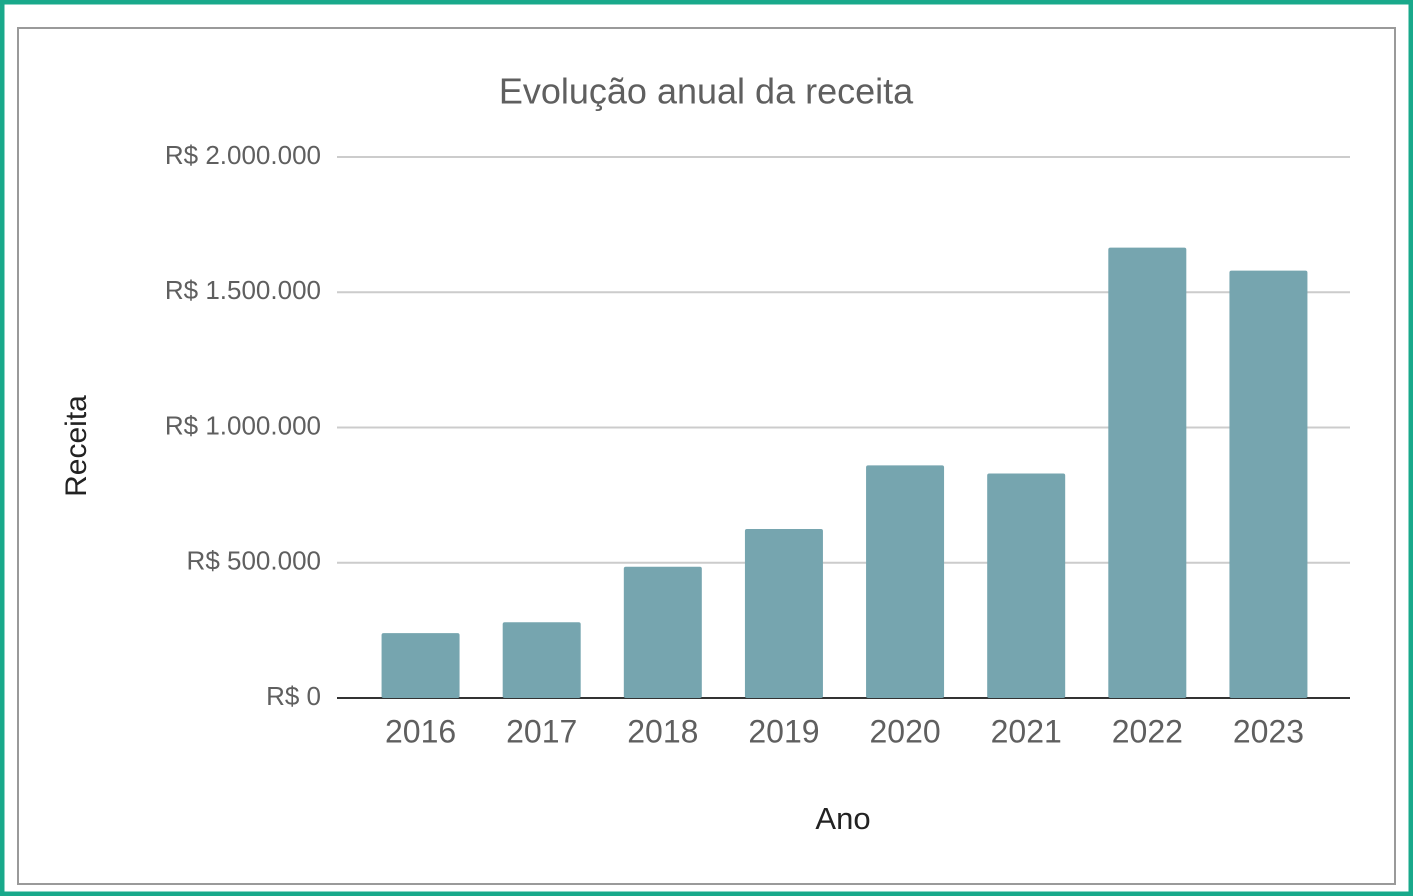 The height and width of the screenshot is (896, 1413). What do you see at coordinates (541, 731) in the screenshot?
I see `x-tick-label: 2017` at bounding box center [541, 731].